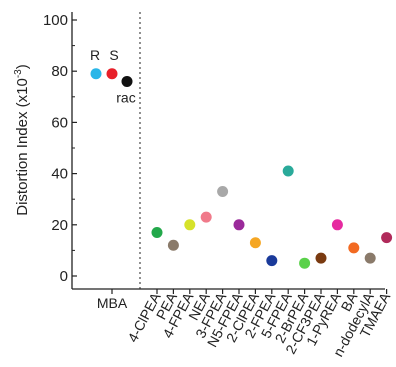 The width and height of the screenshot is (396, 367). What do you see at coordinates (321, 258) in the screenshot?
I see `data-point-2-CF3PEA` at bounding box center [321, 258].